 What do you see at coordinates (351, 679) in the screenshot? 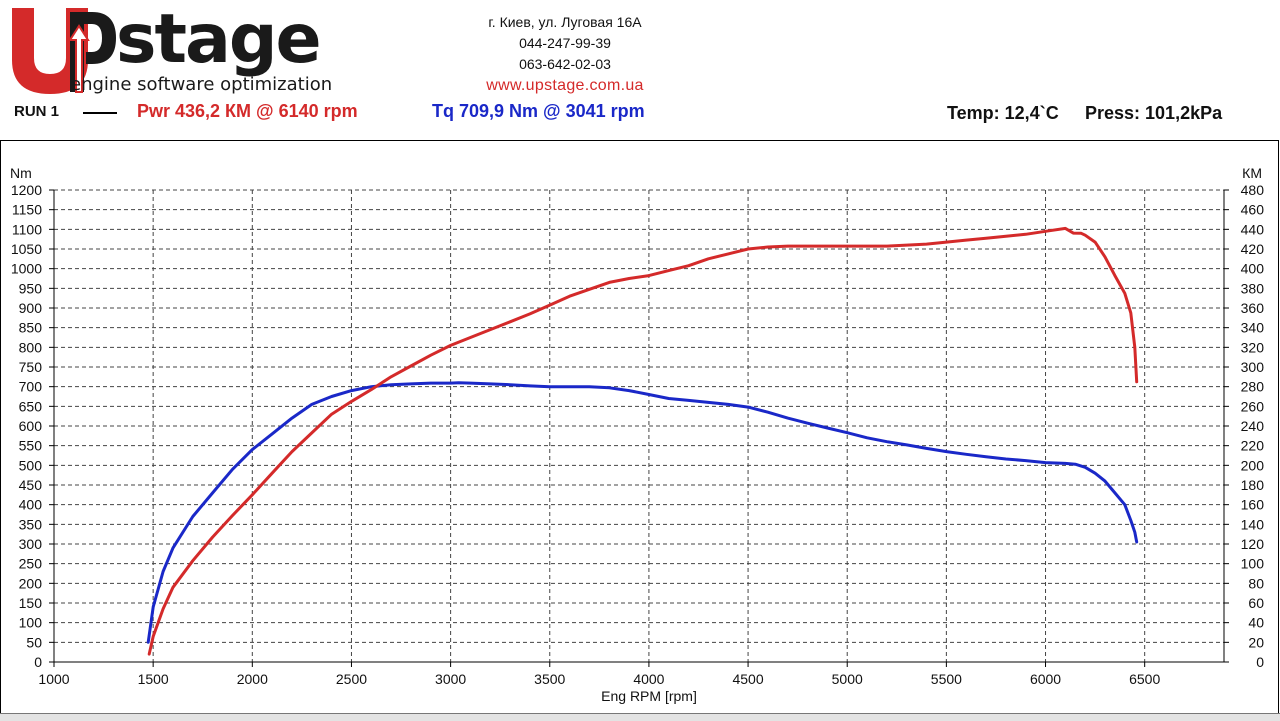
I see `x-tick-label: 2500` at bounding box center [351, 679].